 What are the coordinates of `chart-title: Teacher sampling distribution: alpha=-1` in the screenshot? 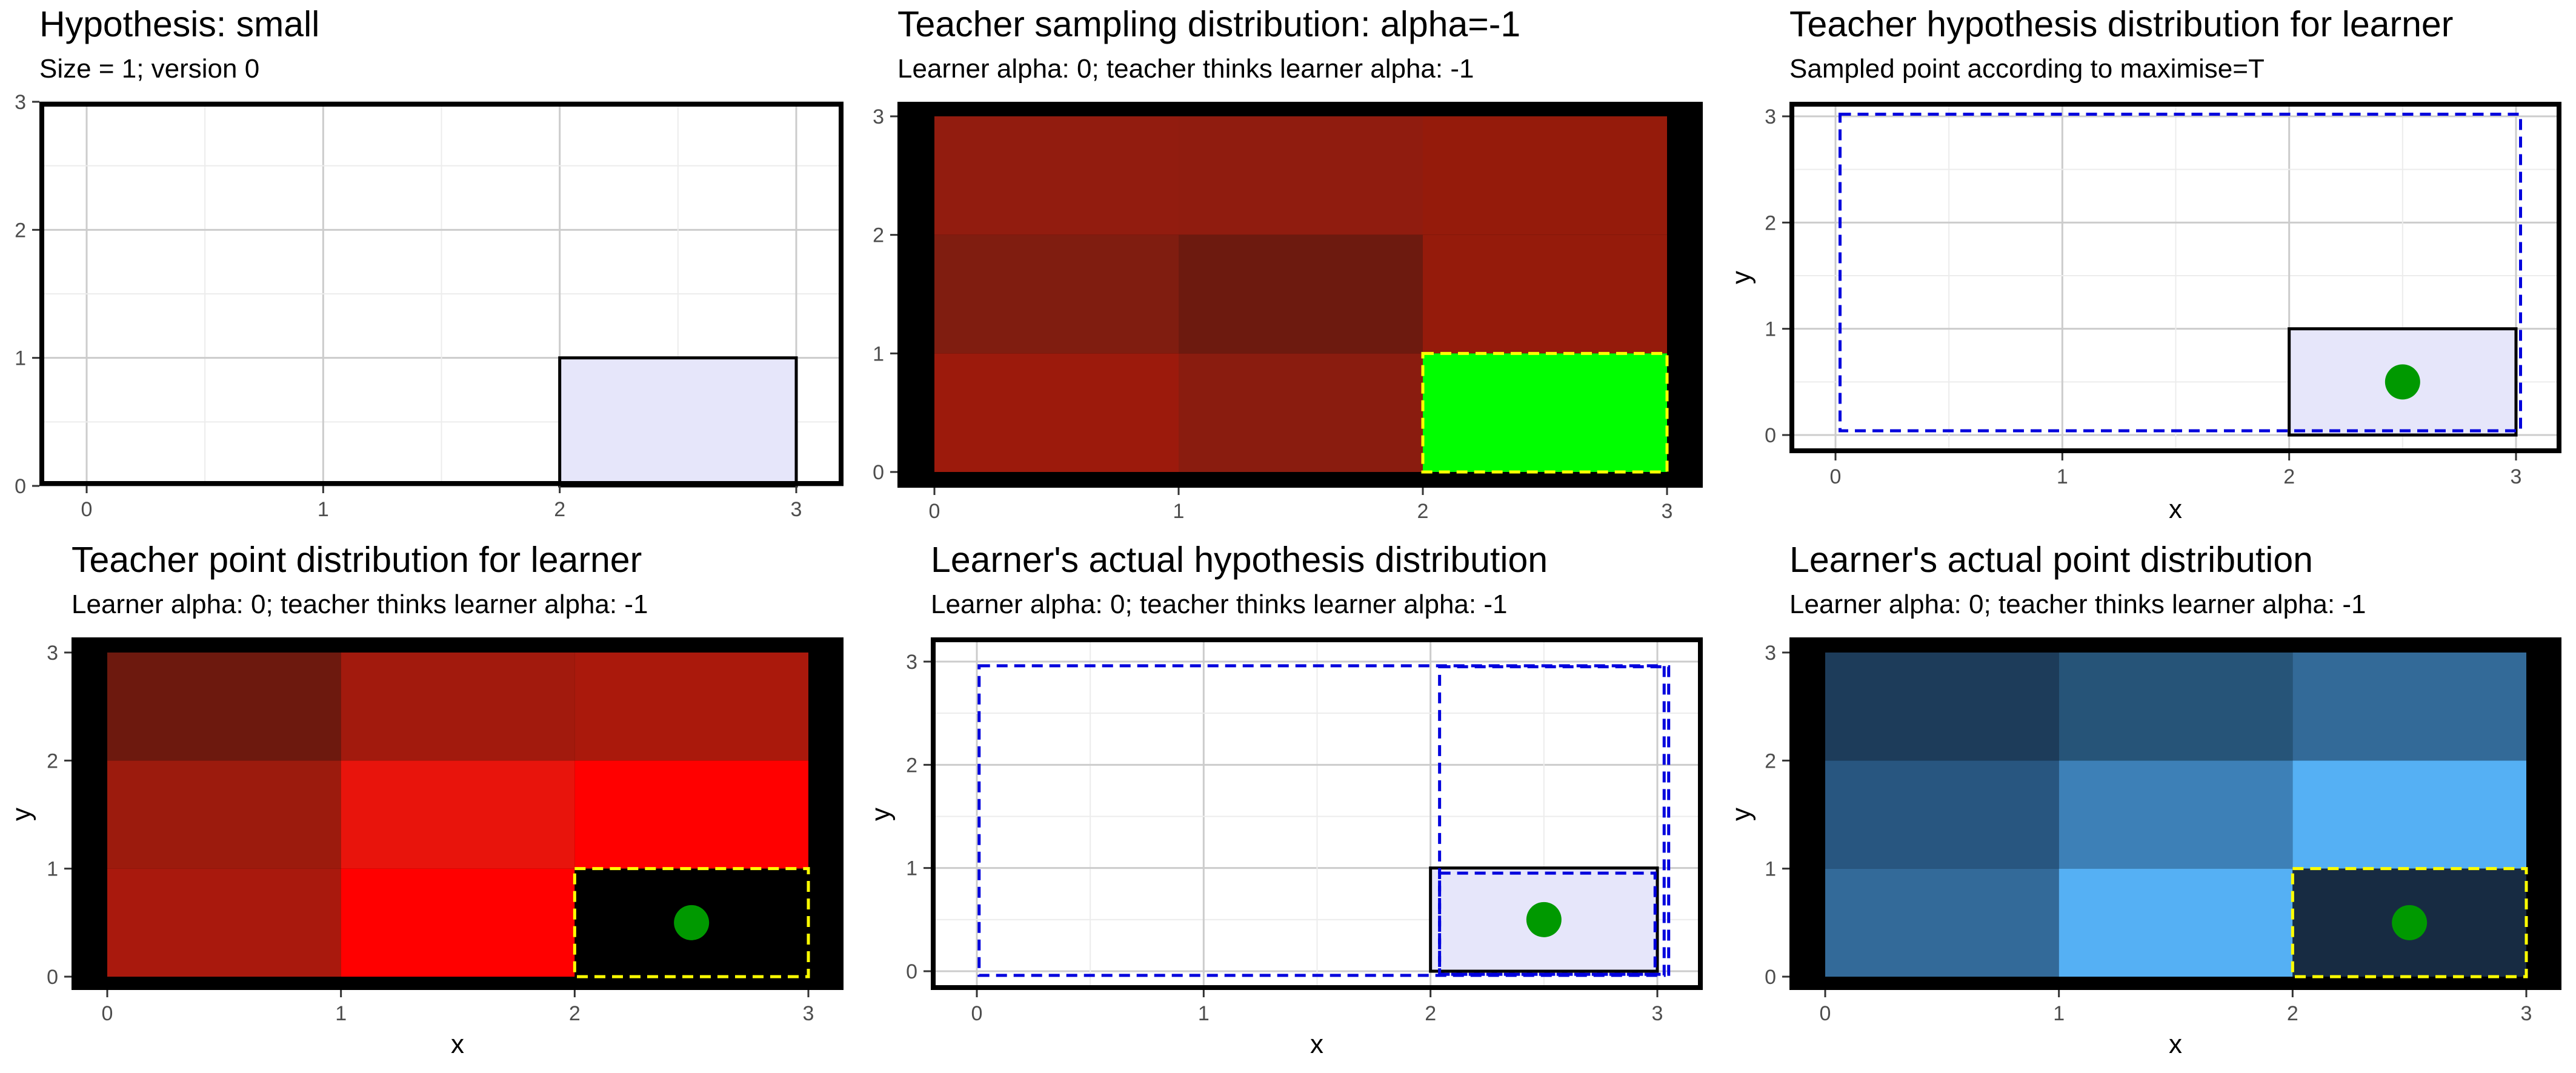 It's located at (1208, 24).